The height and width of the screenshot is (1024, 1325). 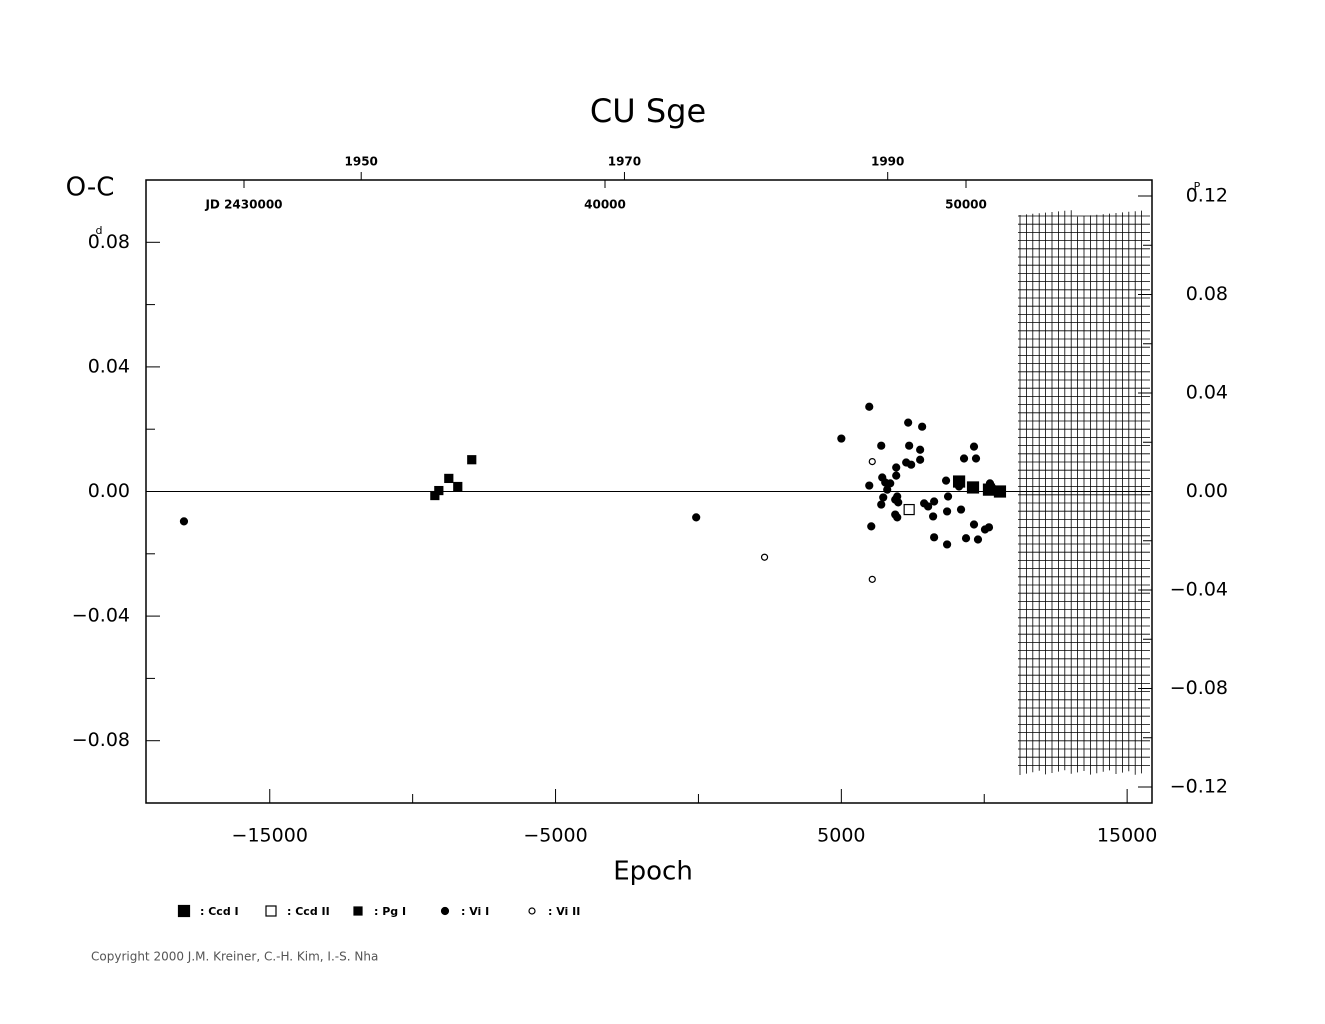 What do you see at coordinates (475, 911) in the screenshot?
I see `legend-label: : Vi I` at bounding box center [475, 911].